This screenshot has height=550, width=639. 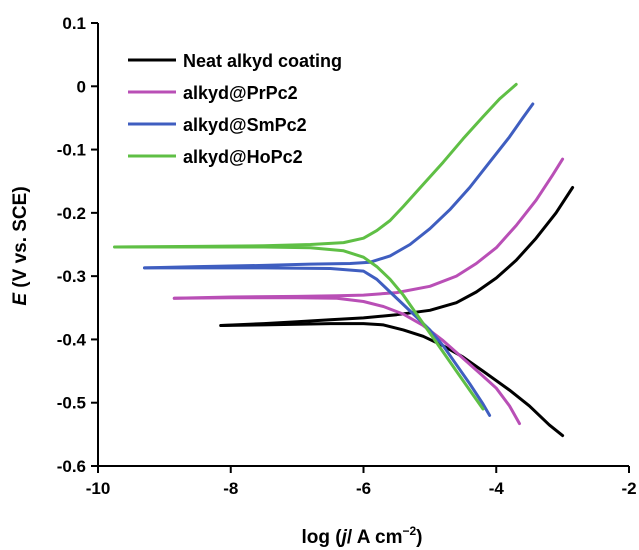 I want to click on y-axis-title: E (V vs. SCE), so click(x=20, y=245).